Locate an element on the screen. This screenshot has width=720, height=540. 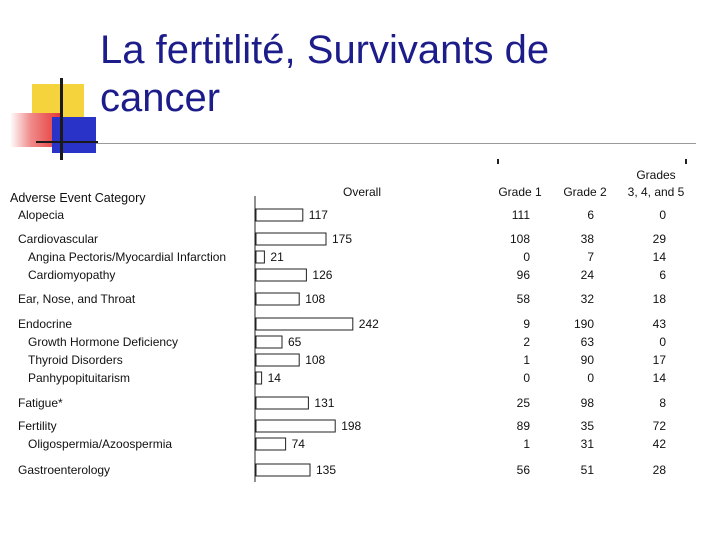
grade2-value: 51 is located at coordinates (588, 470).